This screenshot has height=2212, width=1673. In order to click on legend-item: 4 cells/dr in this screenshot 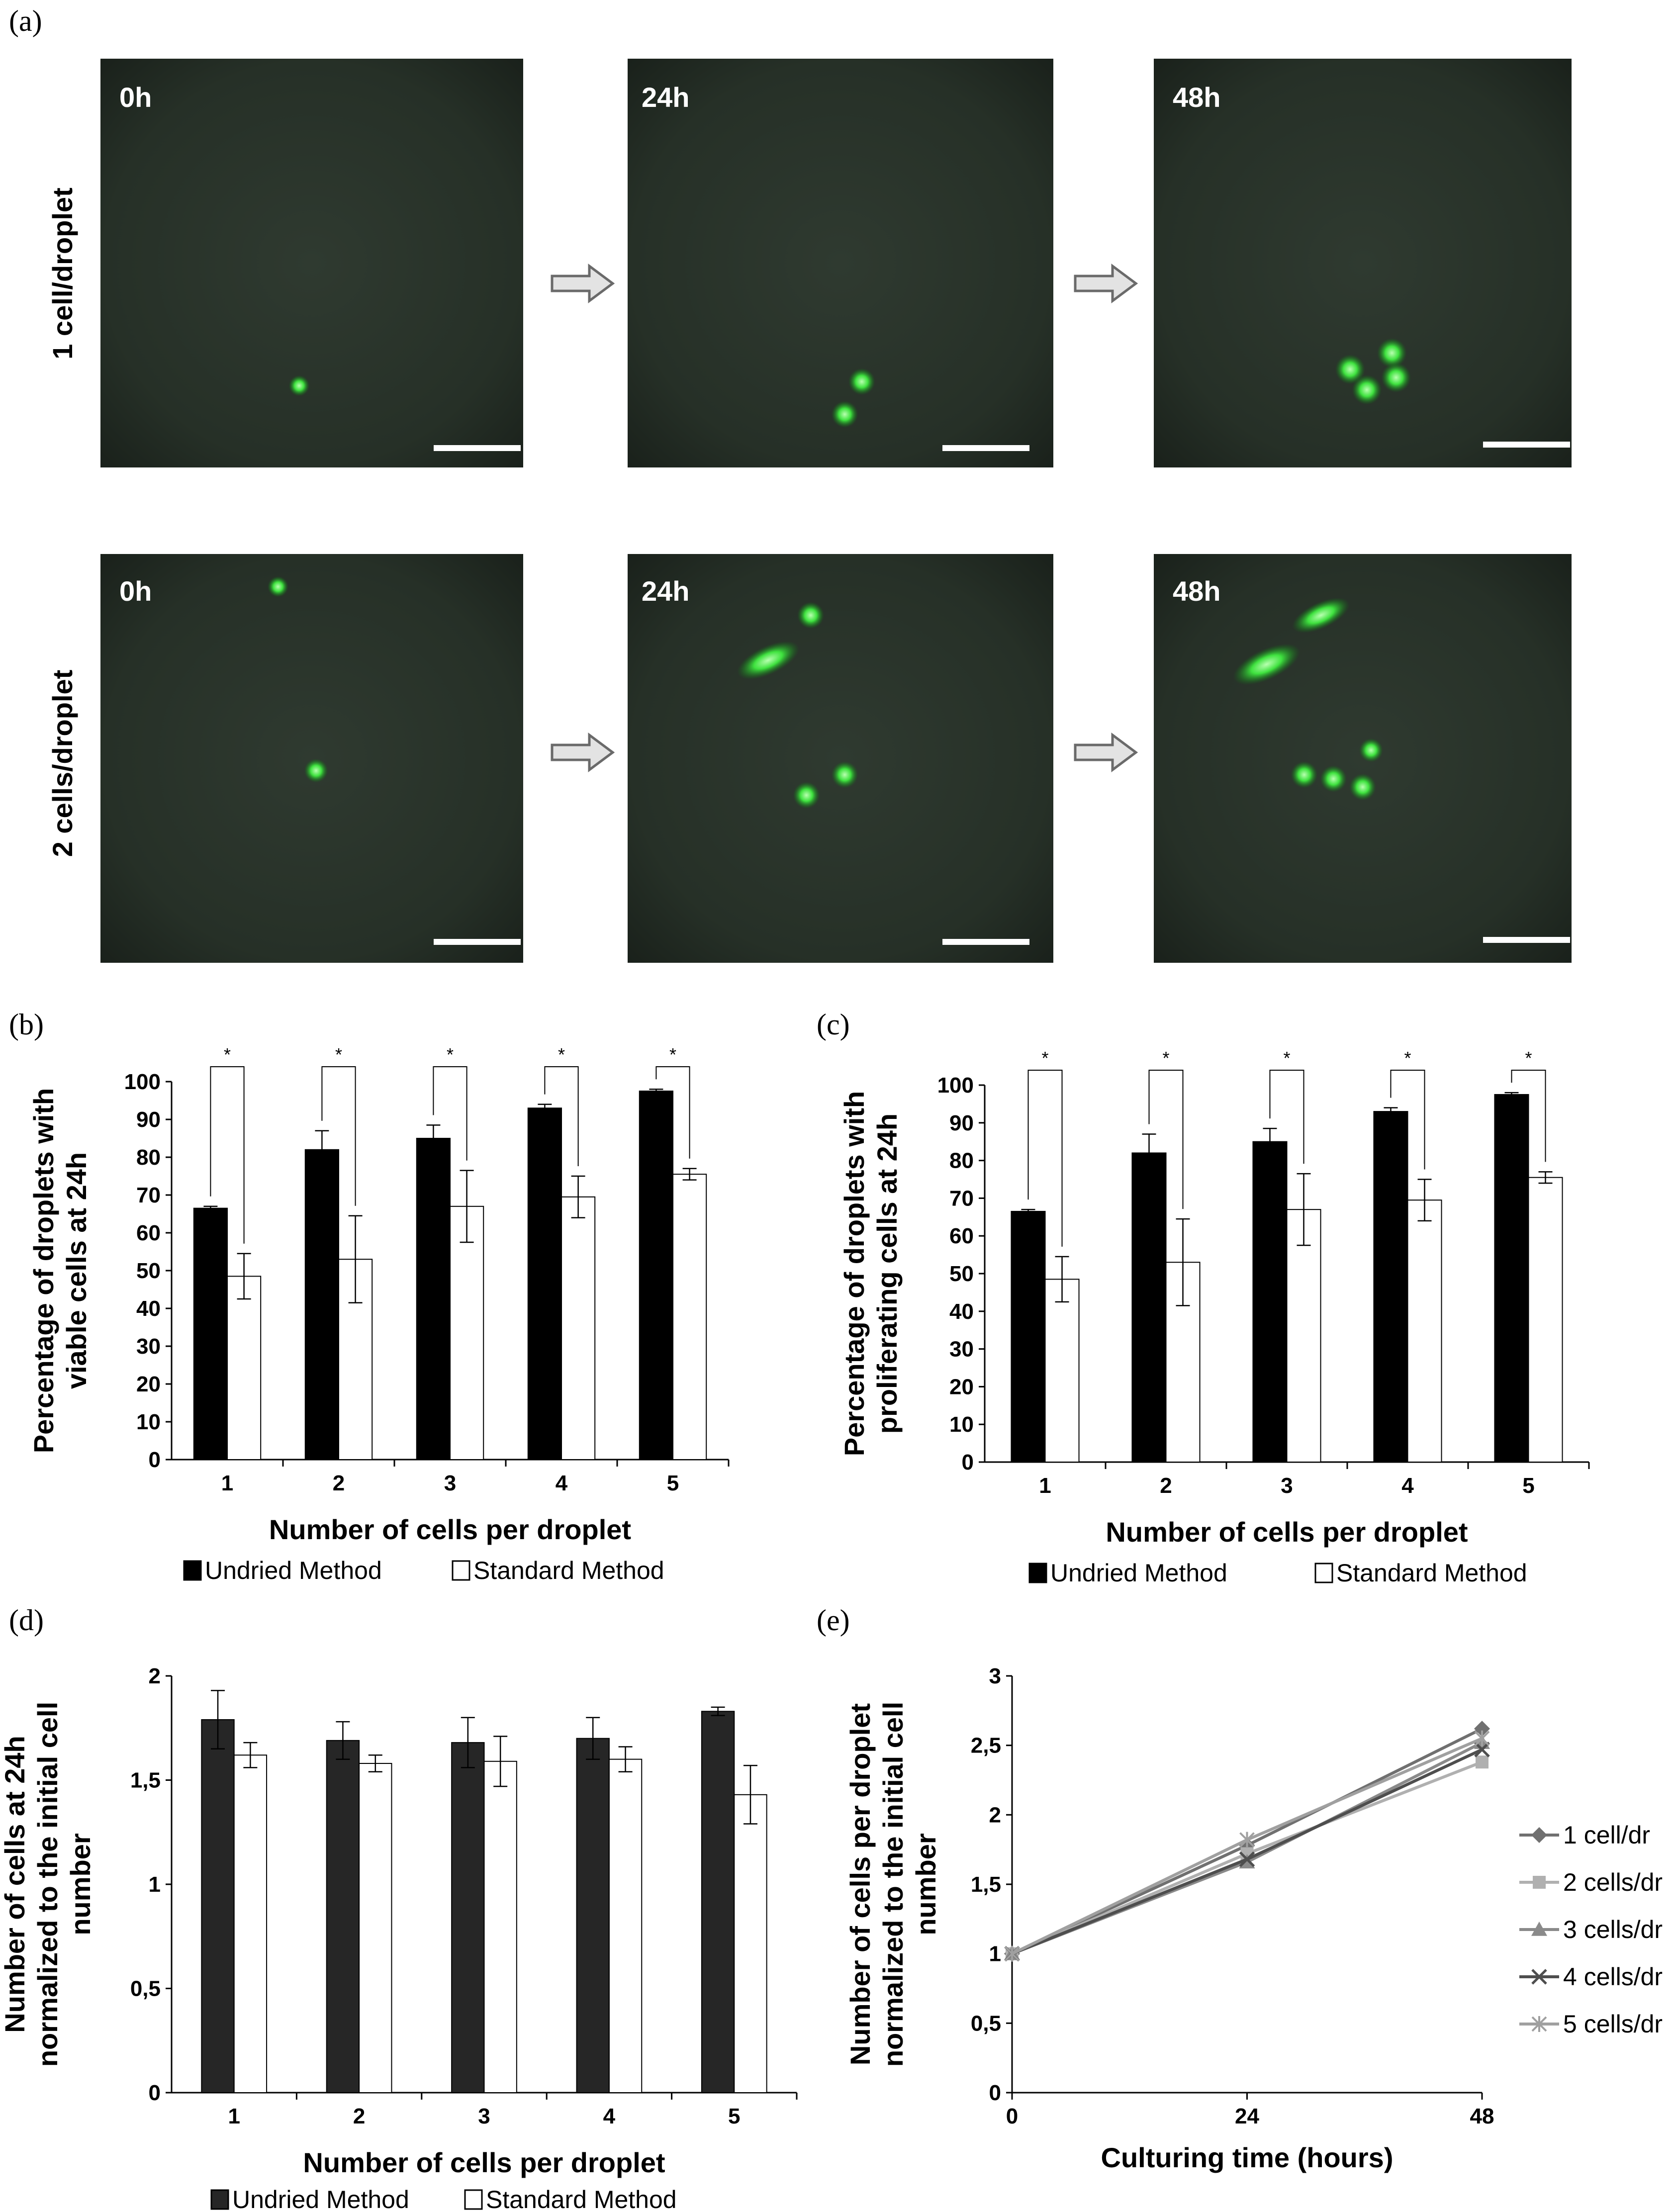, I will do `click(1591, 1977)`.